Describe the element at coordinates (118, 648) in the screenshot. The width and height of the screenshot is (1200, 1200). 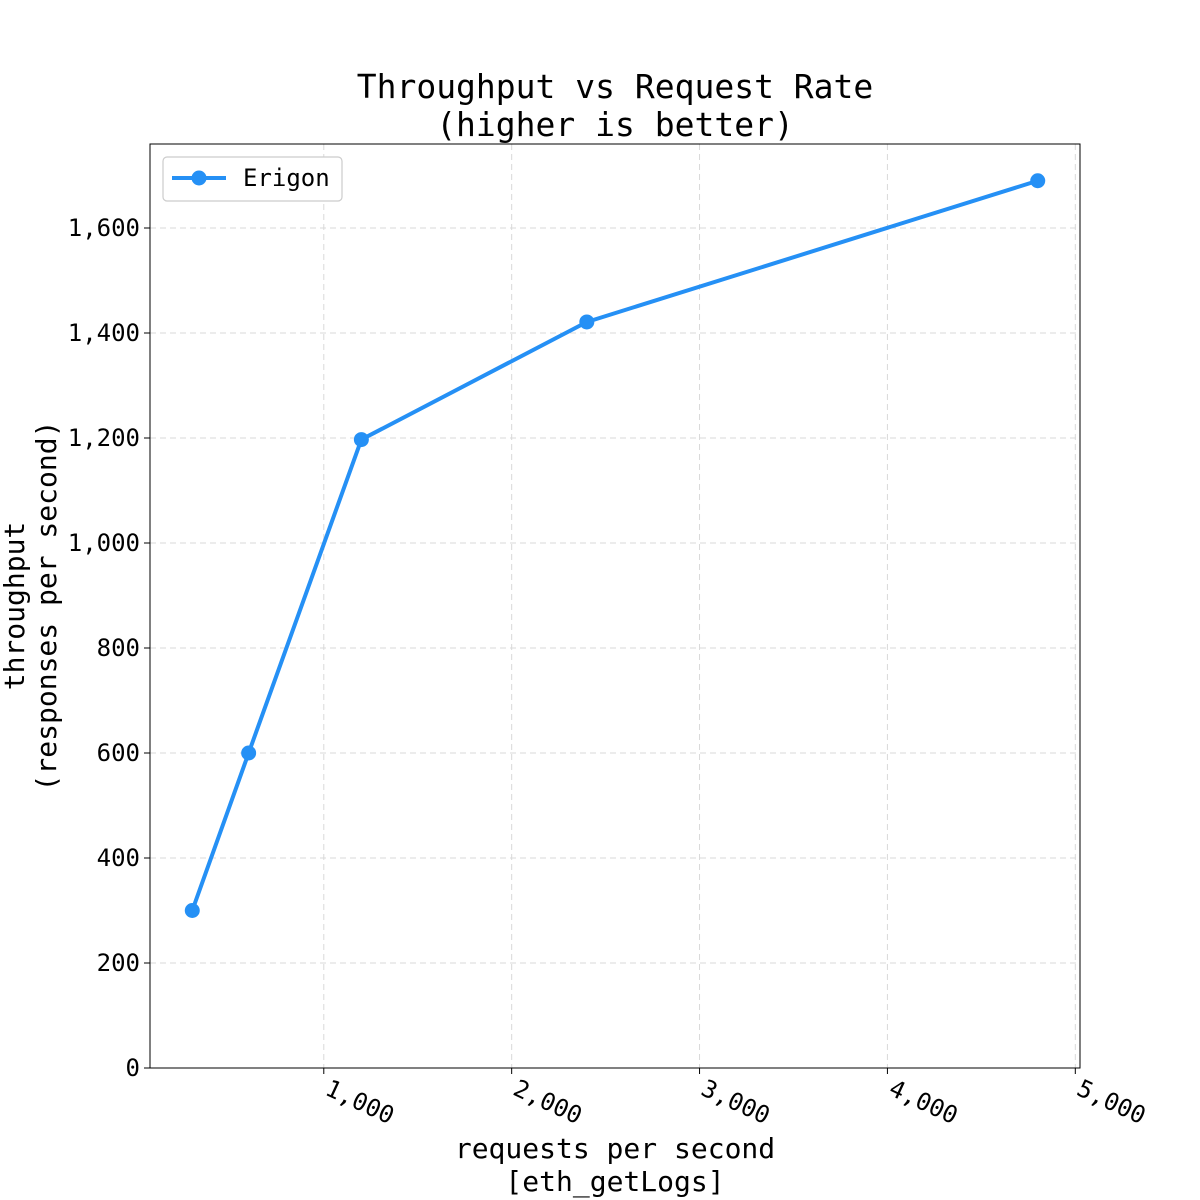
I see `y-tick-label: 800` at that location.